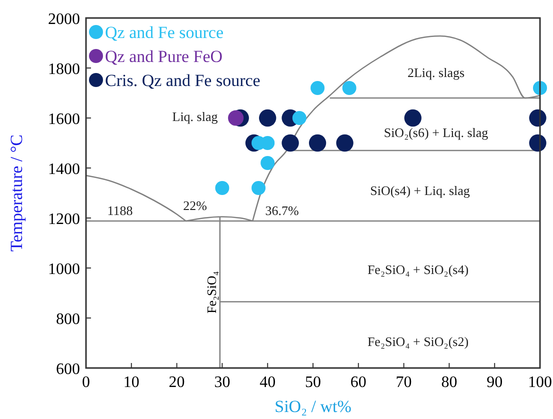  I want to click on legend-label: Qz and Pure FeO, so click(164, 56).